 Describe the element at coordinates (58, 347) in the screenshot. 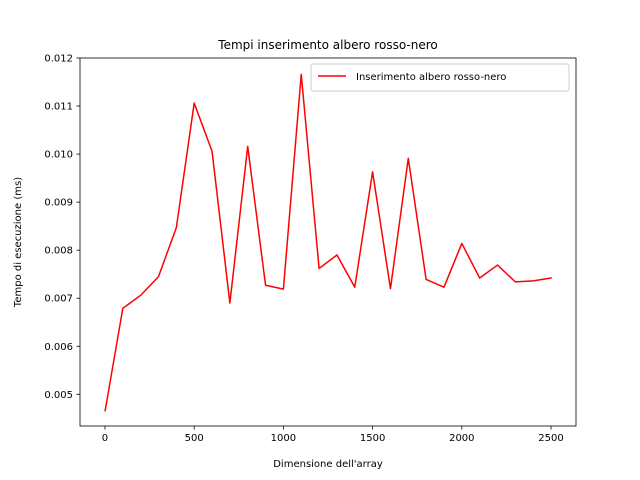

I see `y-tick-label: 0.006` at that location.